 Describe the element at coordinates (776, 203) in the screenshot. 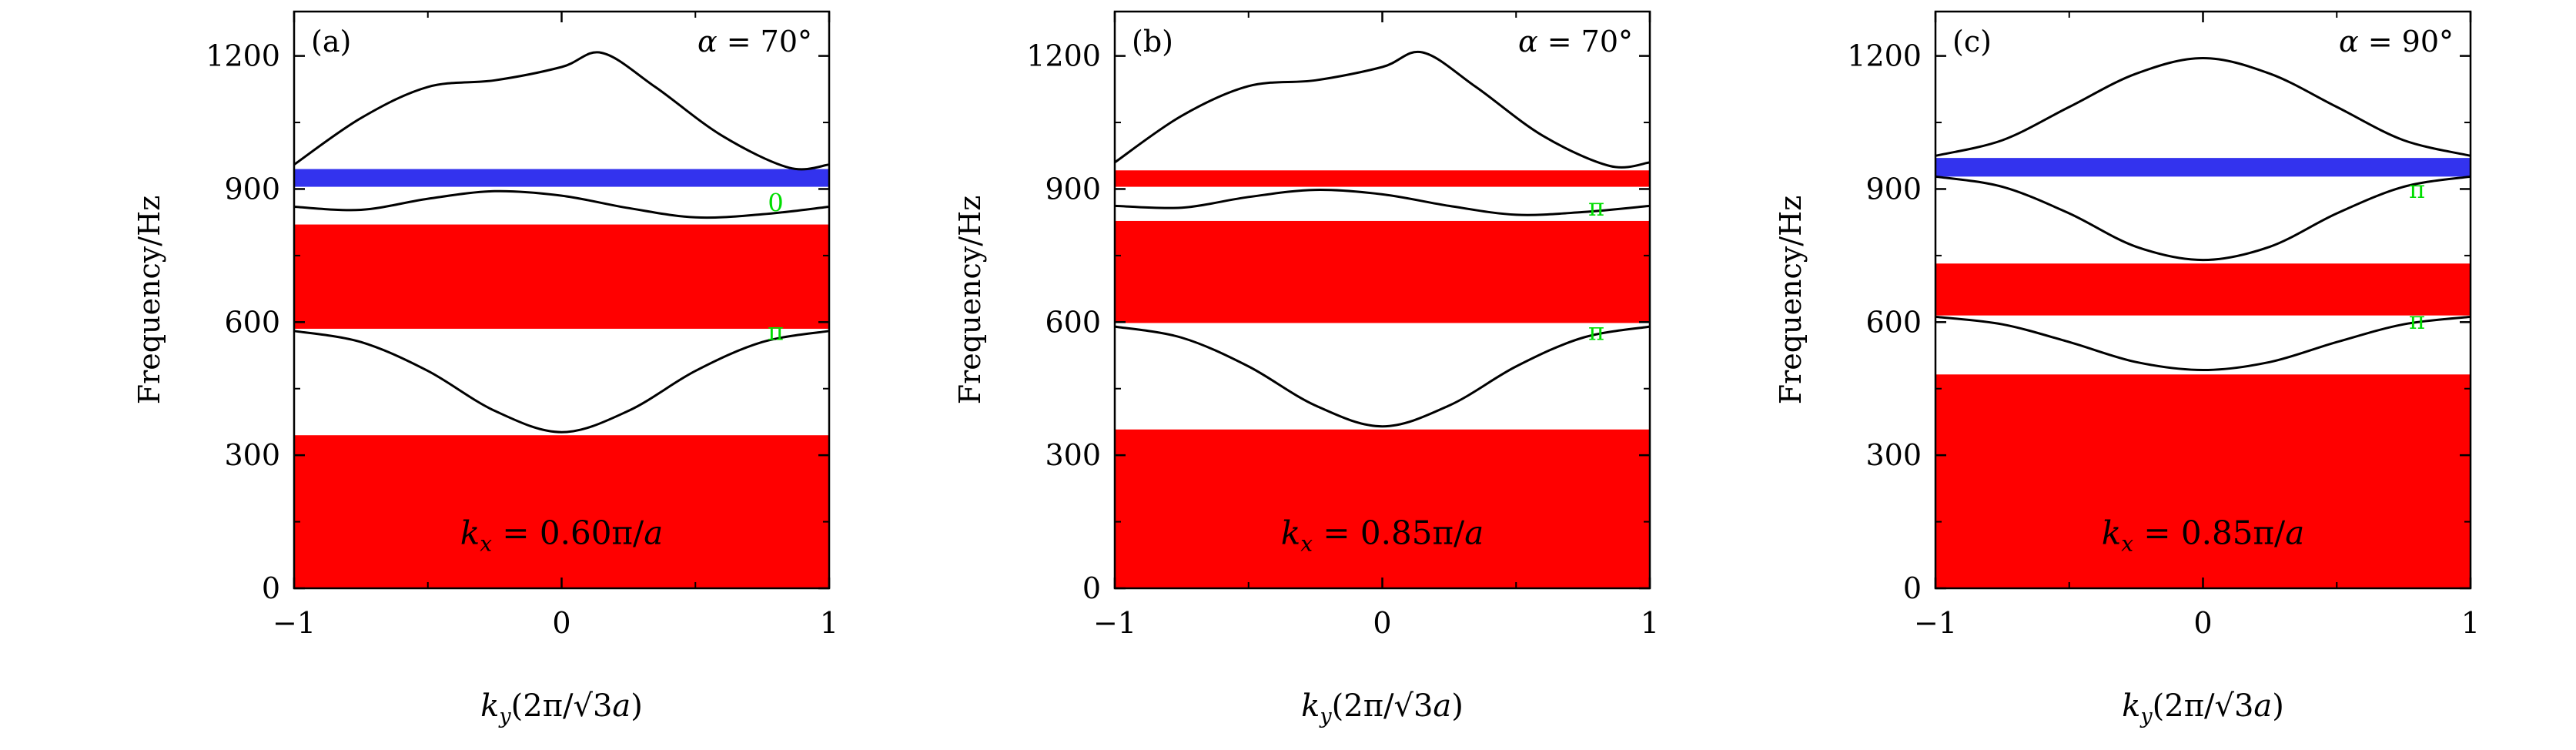

I see `symmetry-marker: 0` at that location.